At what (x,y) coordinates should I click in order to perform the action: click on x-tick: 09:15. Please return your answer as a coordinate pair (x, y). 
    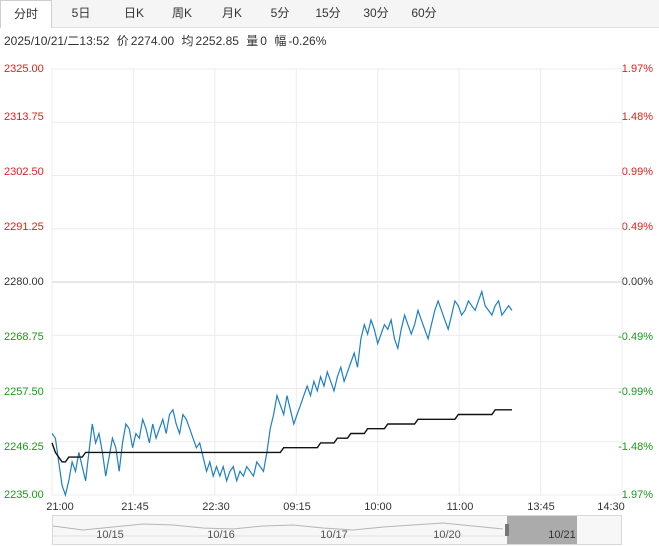
    Looking at the image, I should click on (297, 507).